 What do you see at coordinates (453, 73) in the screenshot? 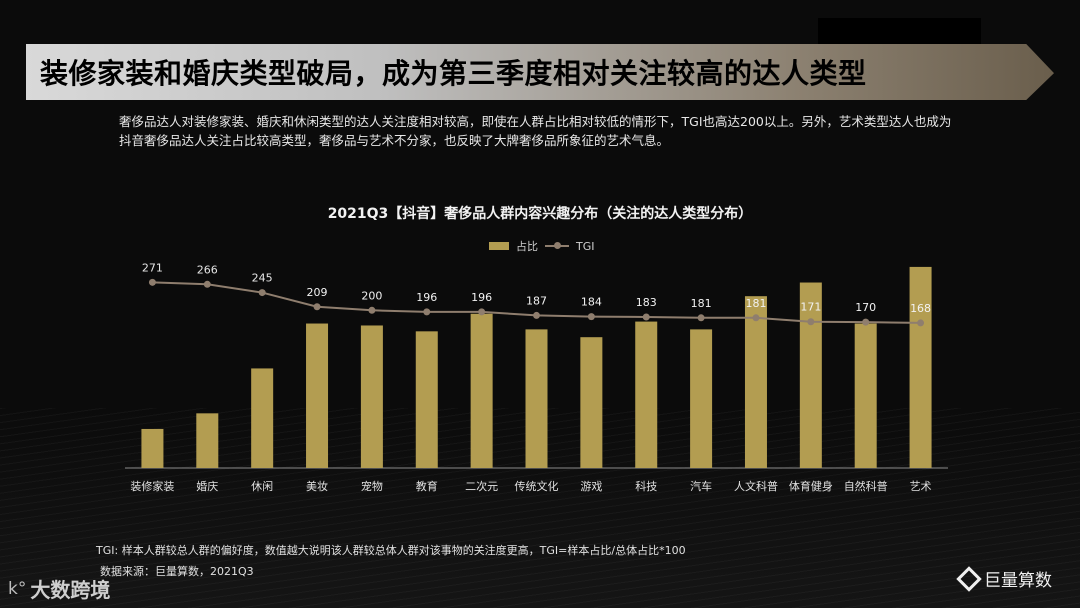
I see `page-title: 装修家装和婚庆类型破局，成为第三季度相对关注较高的达人类型` at bounding box center [453, 73].